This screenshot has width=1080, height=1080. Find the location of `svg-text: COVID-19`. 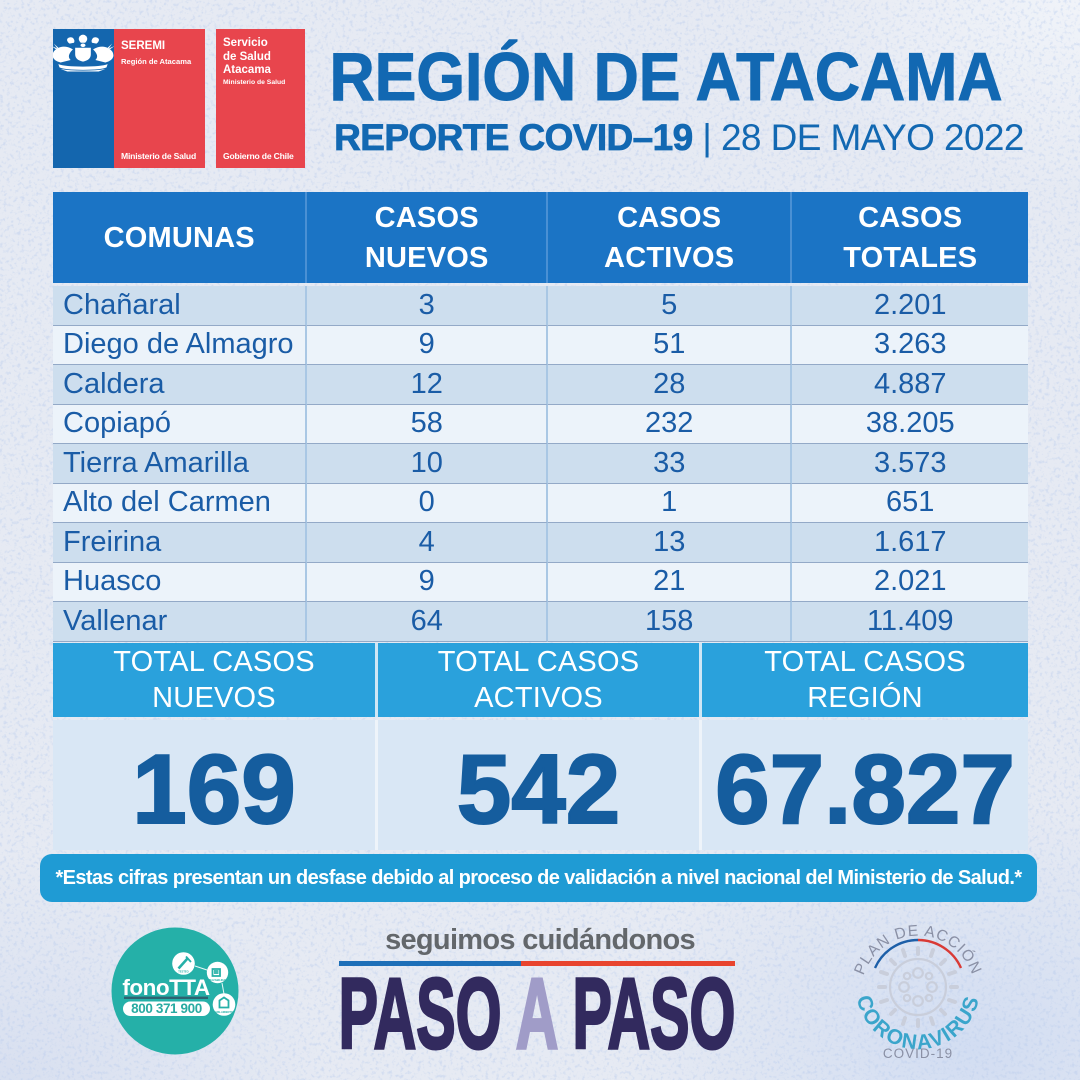

svg-text: COVID-19 is located at coordinates (918, 1053).